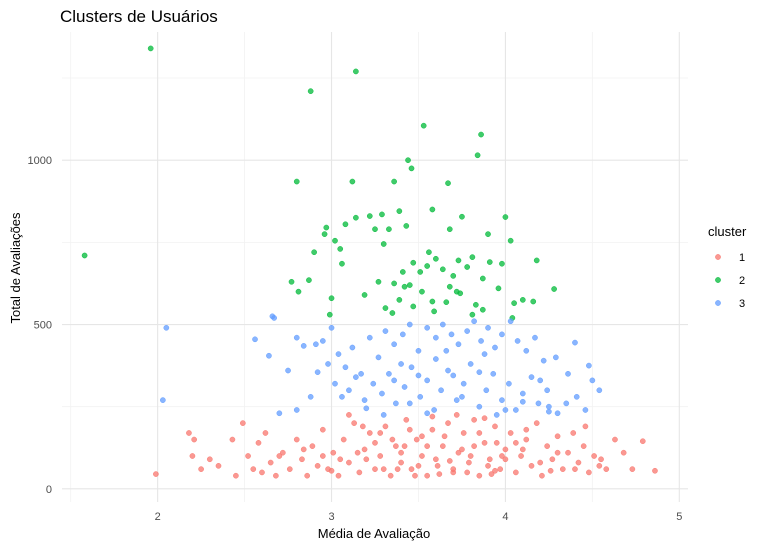  I want to click on x-tick-labels: 2 3 4 5, so click(419, 517).